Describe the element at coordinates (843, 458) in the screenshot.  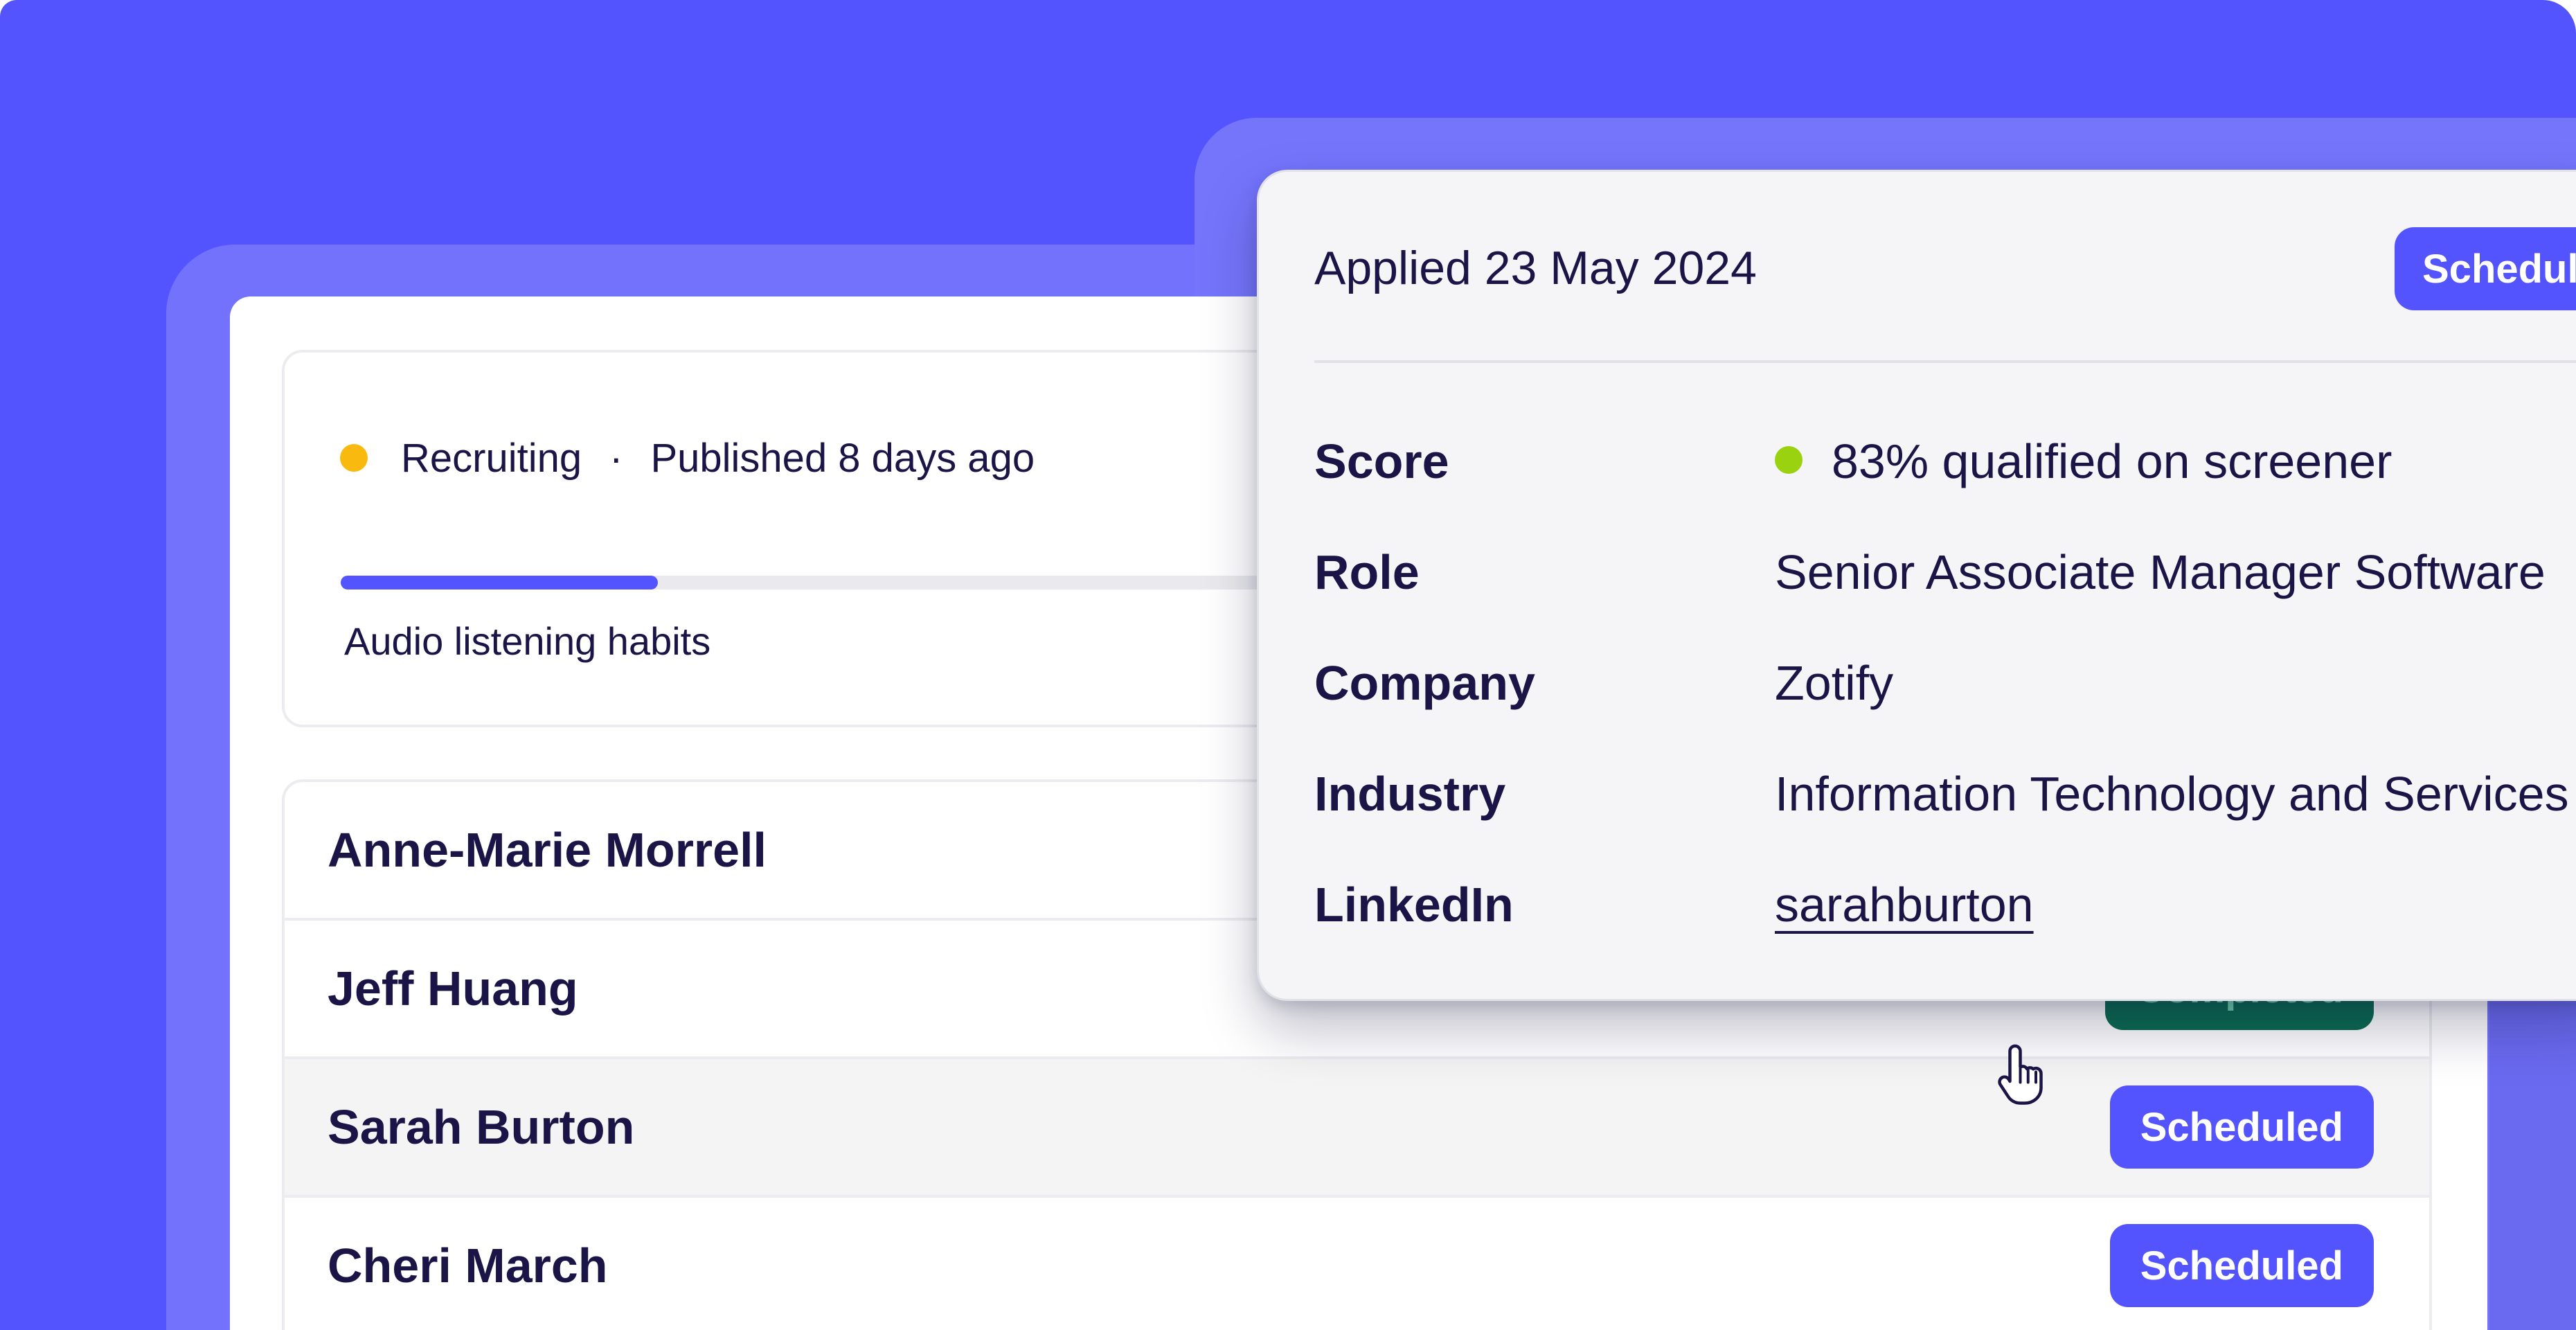
I see `published-label: Published 8 days ago` at that location.